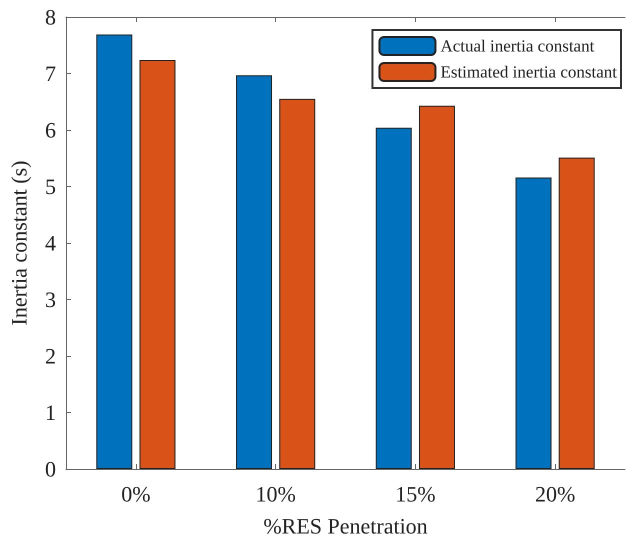 Image resolution: width=627 pixels, height=542 pixels. Describe the element at coordinates (50, 299) in the screenshot. I see `y-tick-label: 3` at that location.